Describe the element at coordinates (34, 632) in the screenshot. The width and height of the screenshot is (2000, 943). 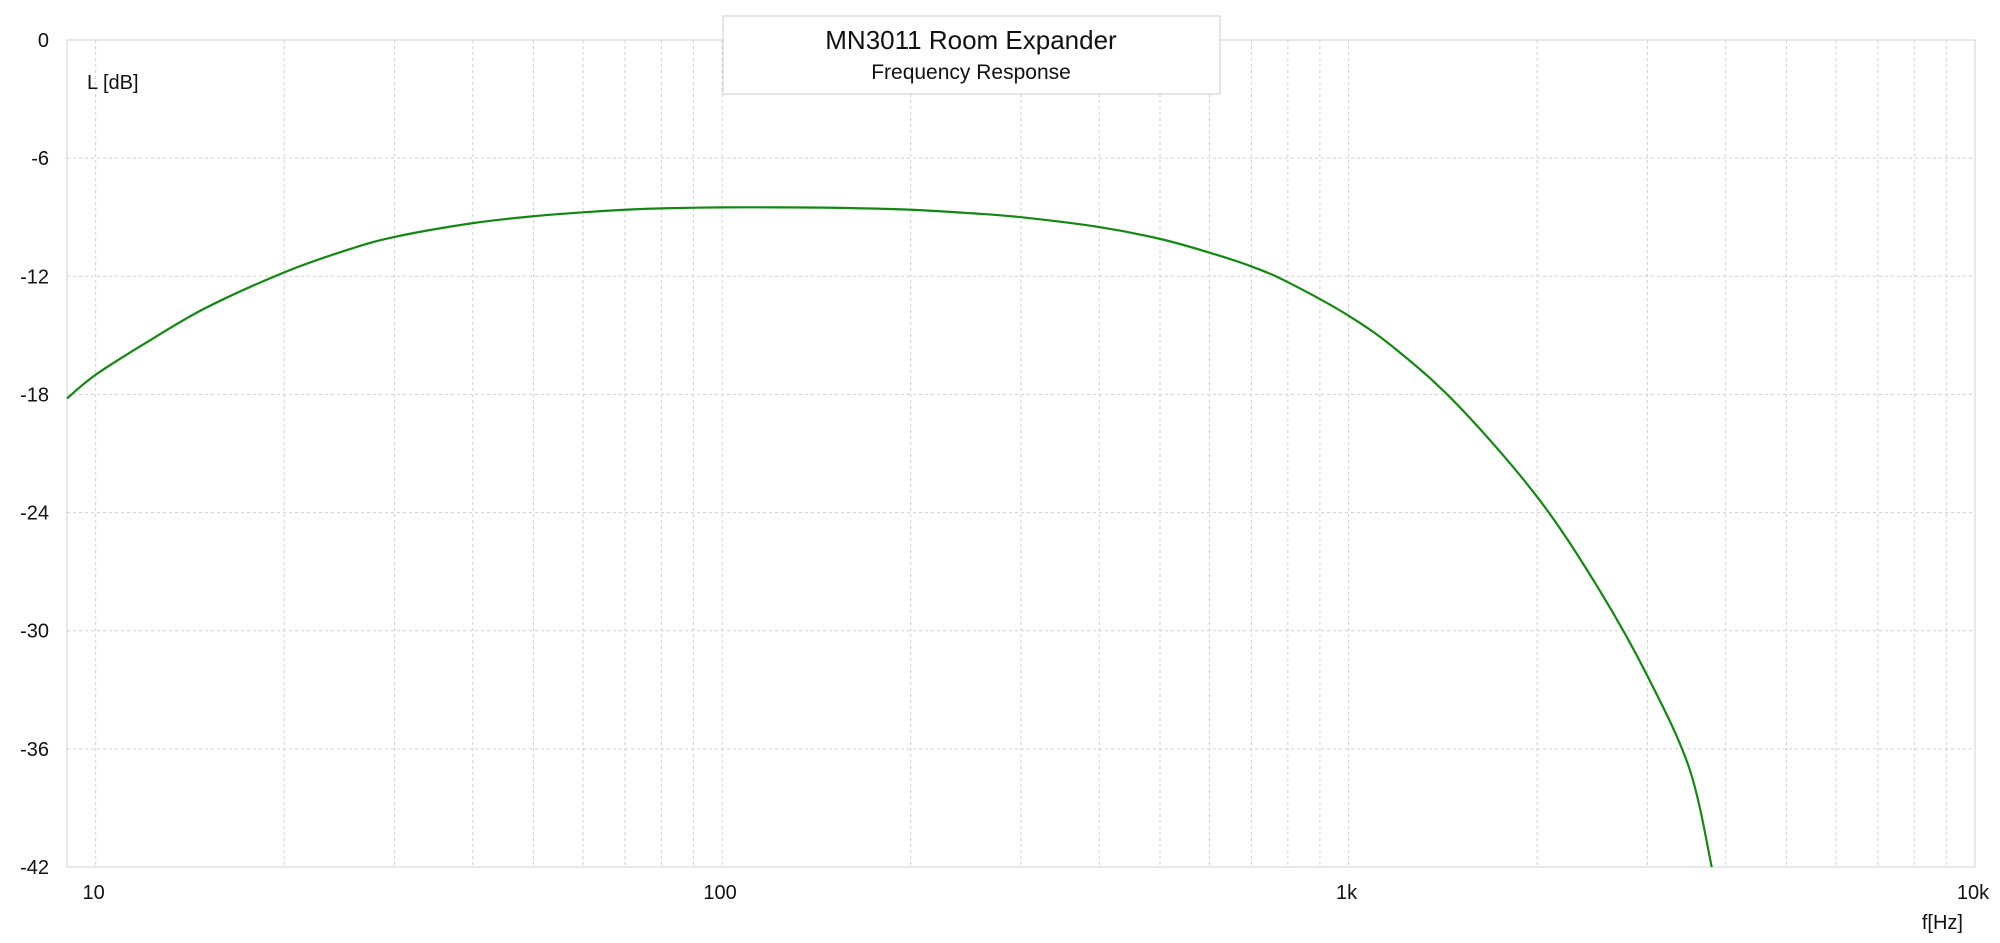
I see `y-tick-label: -30` at that location.